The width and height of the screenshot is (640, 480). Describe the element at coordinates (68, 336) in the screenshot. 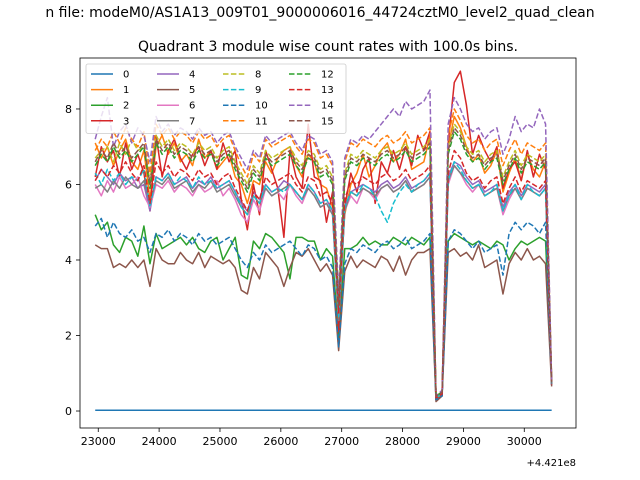

I see `y-tick-label: 2` at that location.